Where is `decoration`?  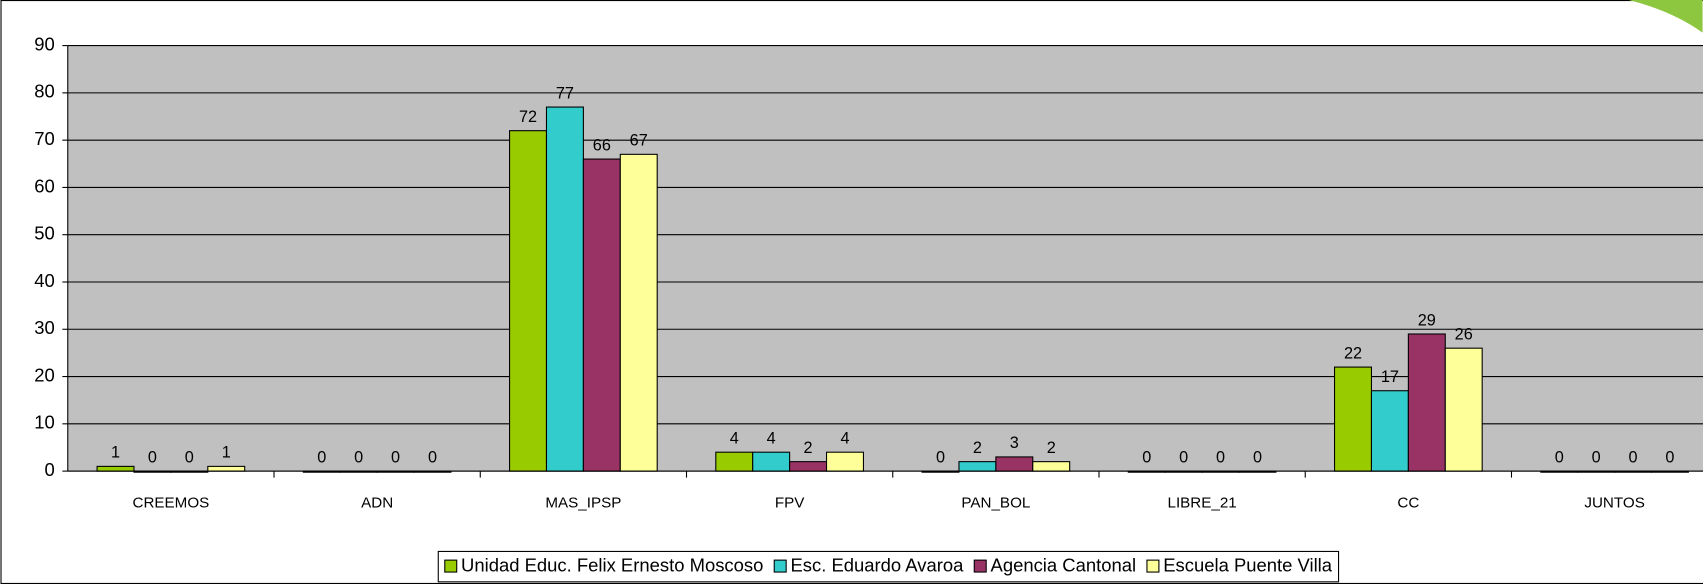
decoration is located at coordinates (1665, 16).